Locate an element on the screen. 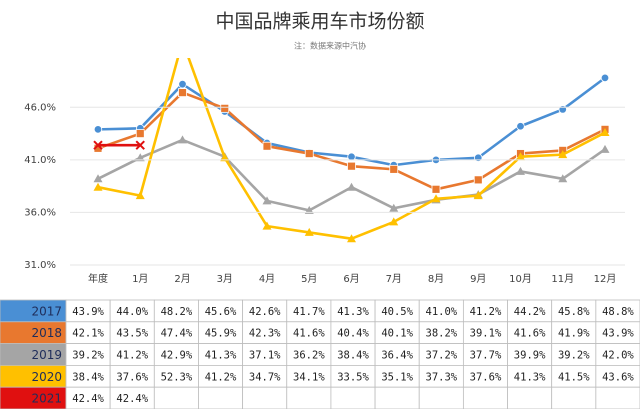 The image size is (640, 409). table-value: 42.9% is located at coordinates (177, 356).